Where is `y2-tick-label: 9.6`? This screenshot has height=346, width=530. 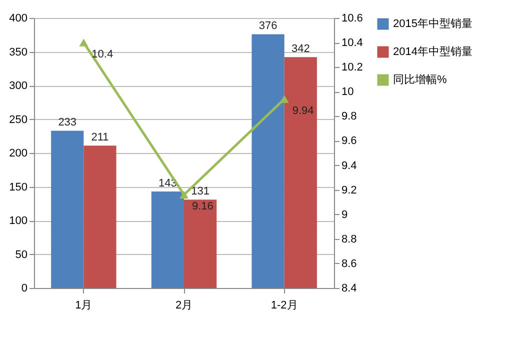
y2-tick-label: 9.6 is located at coordinates (349, 141).